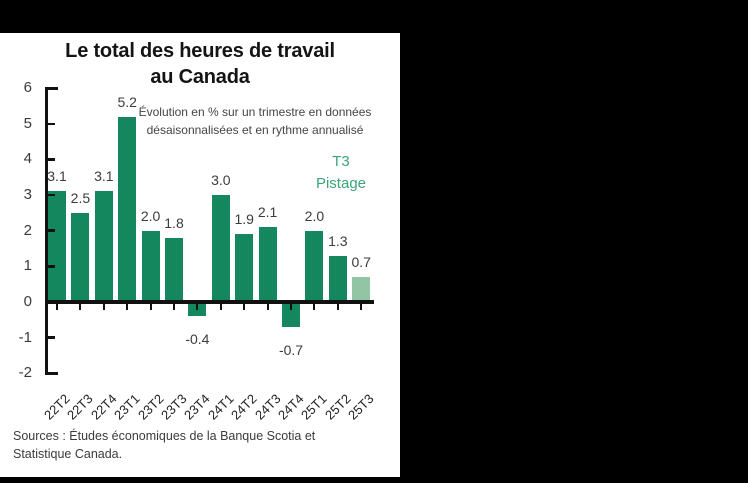 The width and height of the screenshot is (748, 483). I want to click on bar-value-label: 5.2, so click(127, 101).